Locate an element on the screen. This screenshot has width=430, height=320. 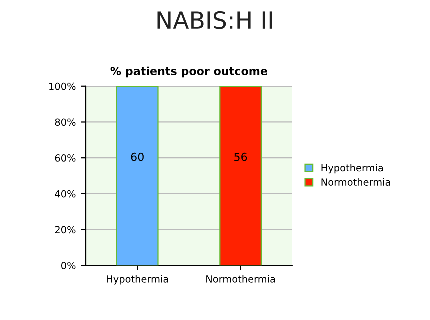
annotation: 60 is located at coordinates (137, 157).